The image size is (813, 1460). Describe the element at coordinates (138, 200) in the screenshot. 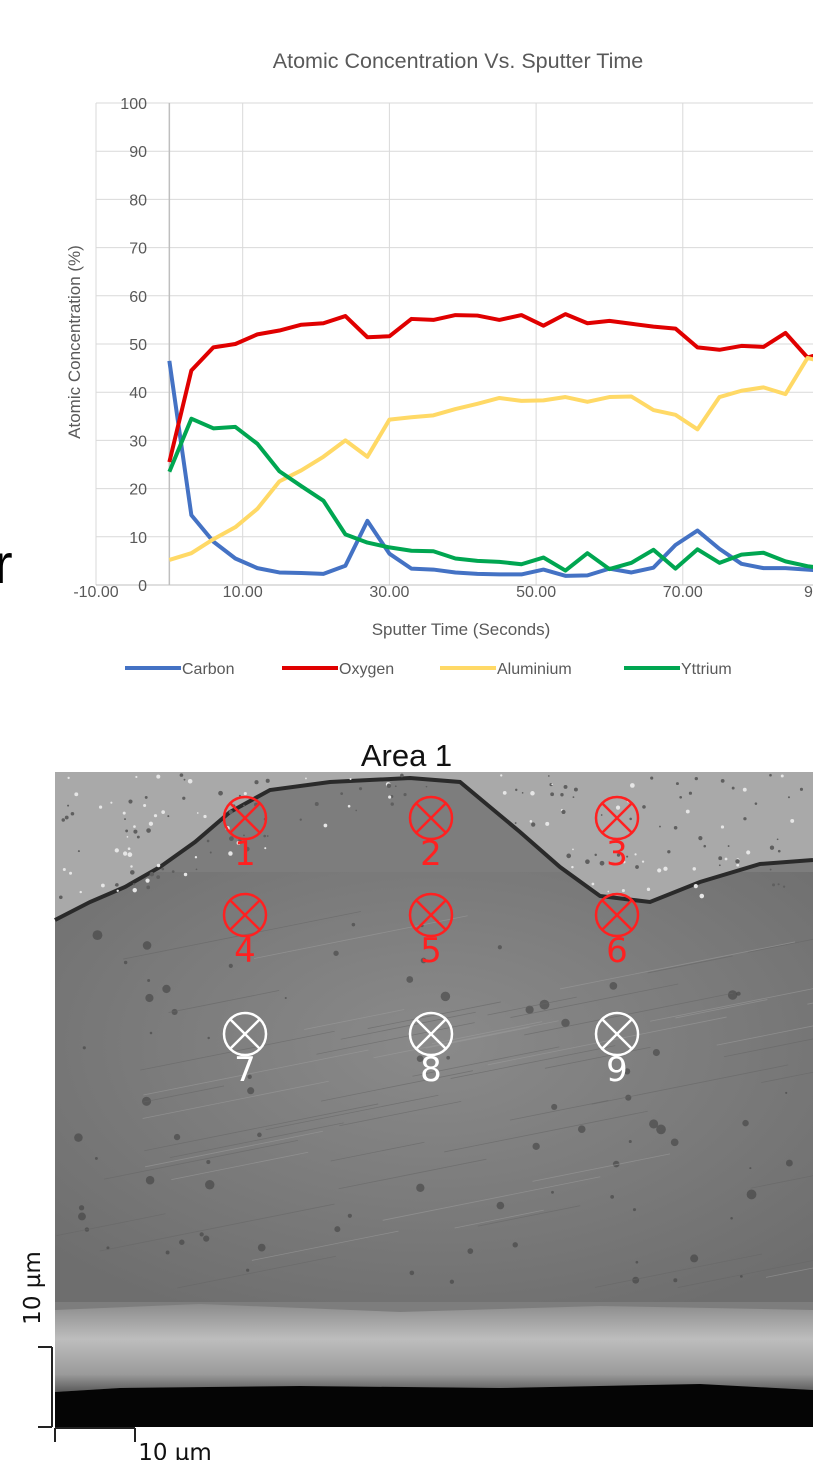

I see `y-tick-label: 80` at that location.